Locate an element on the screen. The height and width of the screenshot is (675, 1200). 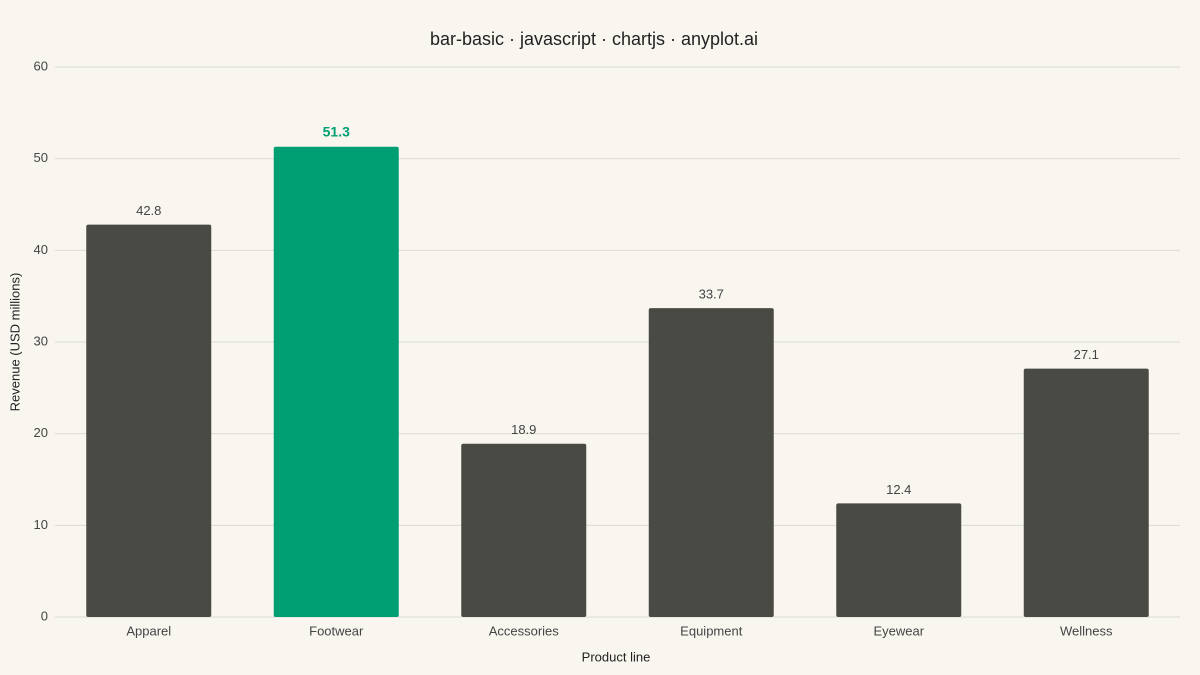
x-tick-label: Wellness is located at coordinates (1086, 630).